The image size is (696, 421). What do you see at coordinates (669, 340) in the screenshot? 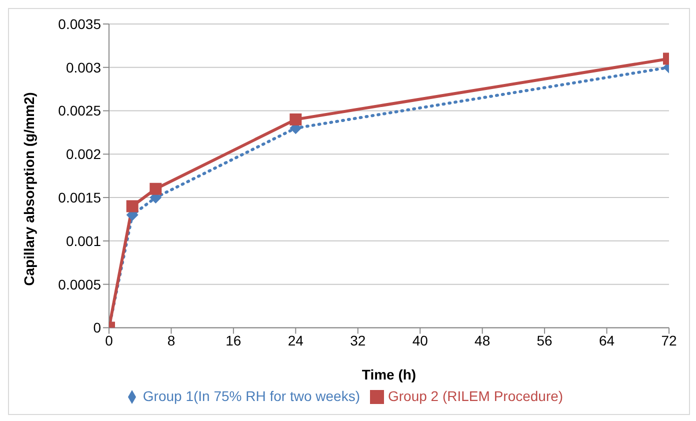
I see `x-tick-label: 72` at bounding box center [669, 340].